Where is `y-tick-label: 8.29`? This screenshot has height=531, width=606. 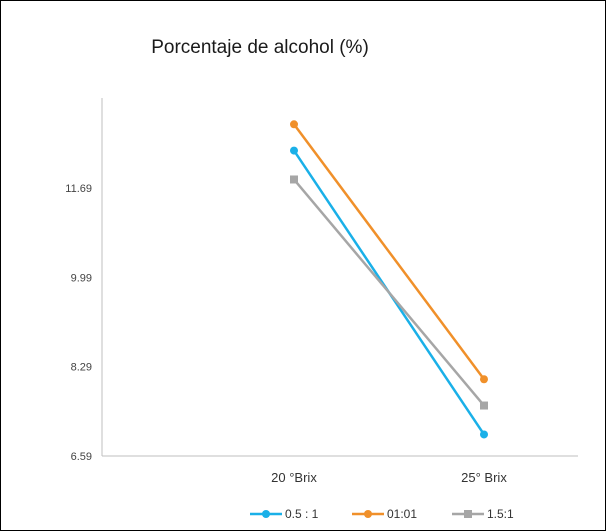 y-tick-label: 8.29 is located at coordinates (81, 368).